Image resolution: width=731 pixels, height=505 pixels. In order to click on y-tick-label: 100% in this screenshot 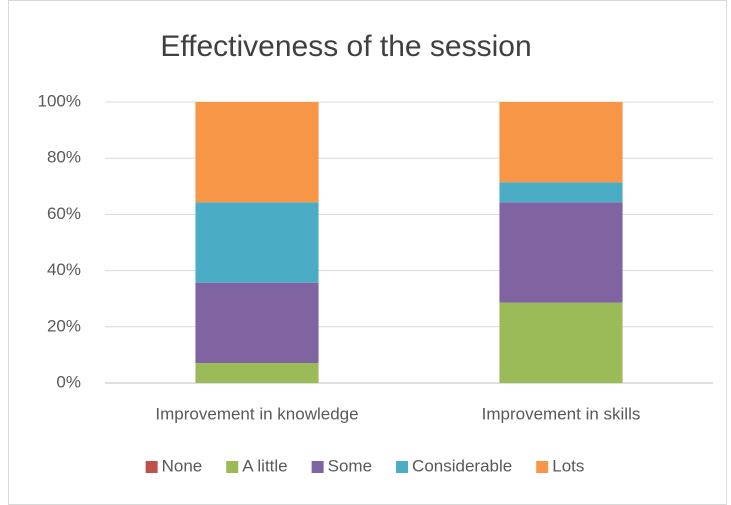, I will do `click(59, 100)`.